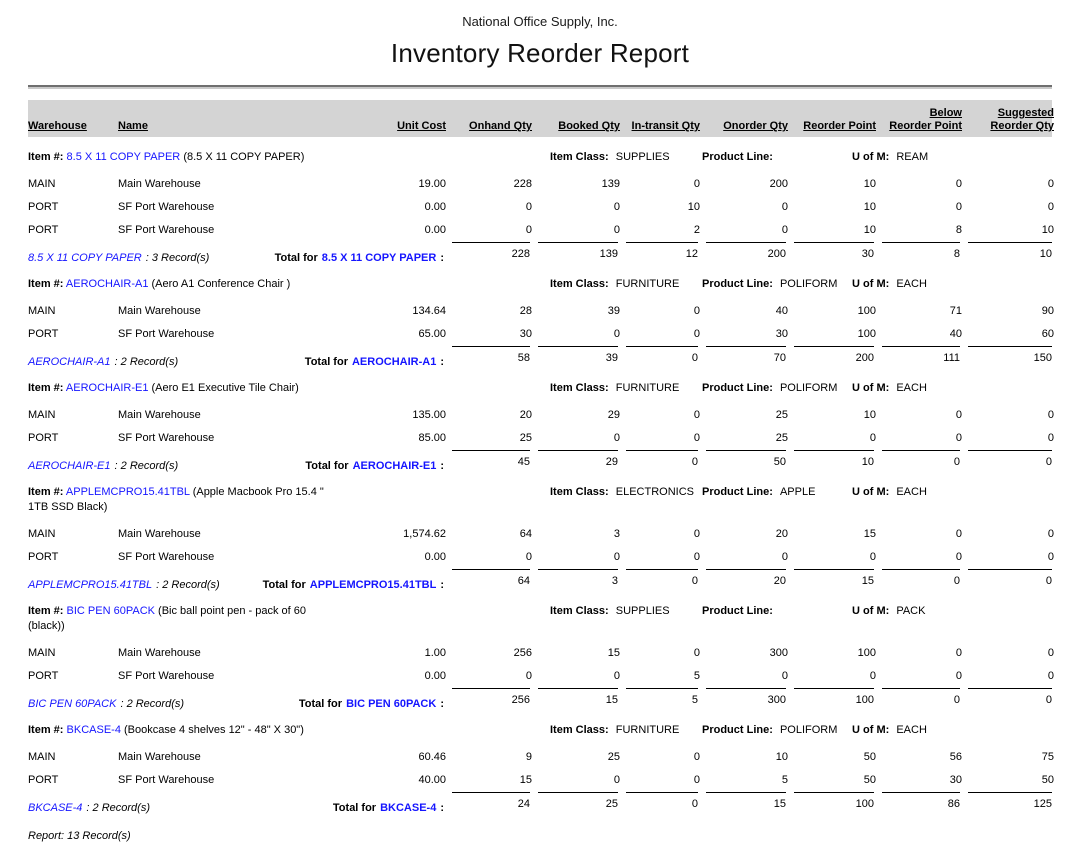 The image size is (1074, 862). I want to click on onorder-qty-value: 0, so click(784, 556).